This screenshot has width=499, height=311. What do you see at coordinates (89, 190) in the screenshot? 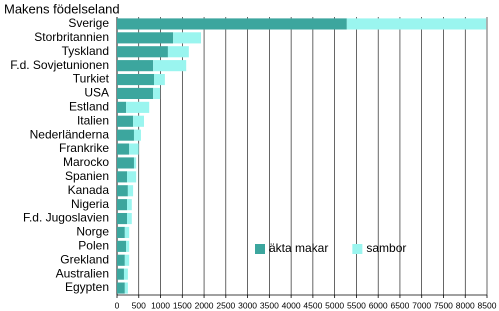
I see `y-tick-label: Kanada` at bounding box center [89, 190].